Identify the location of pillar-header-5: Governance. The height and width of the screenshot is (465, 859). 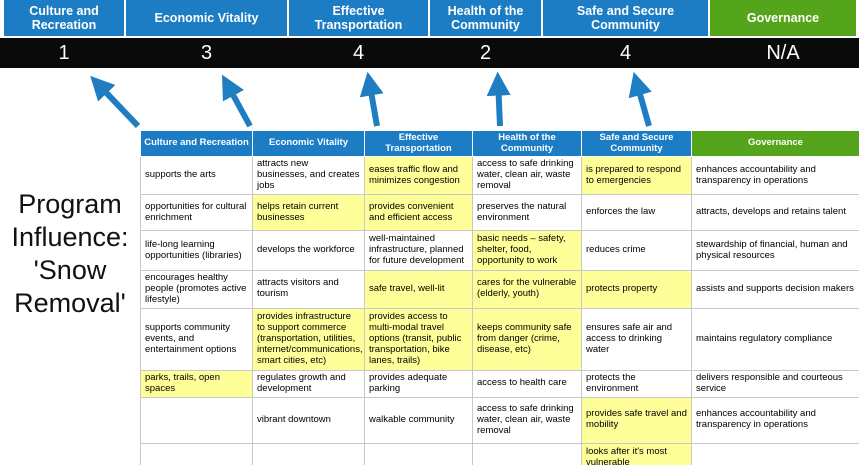
(783, 18).